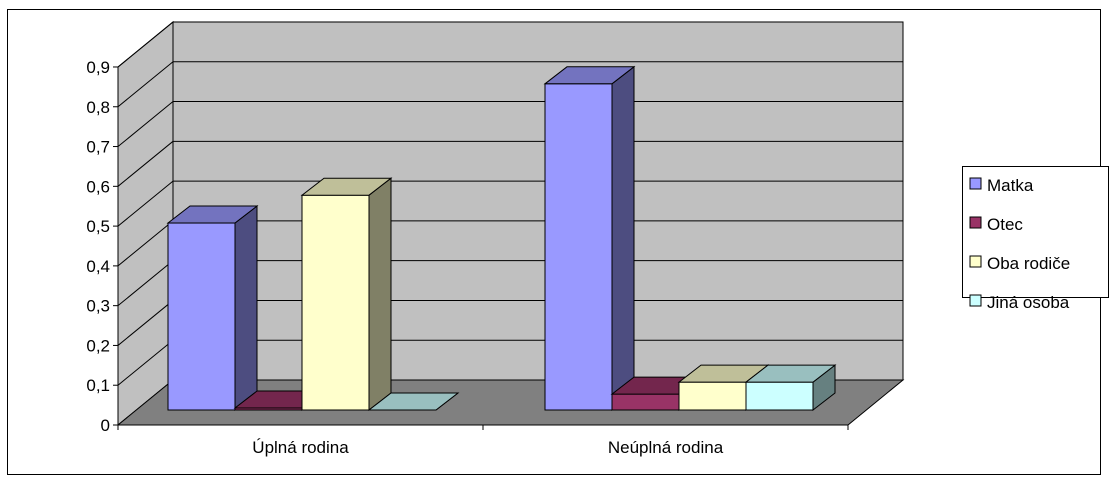  Describe the element at coordinates (1028, 263) in the screenshot. I see `legend-label: Oba rodiče` at that location.